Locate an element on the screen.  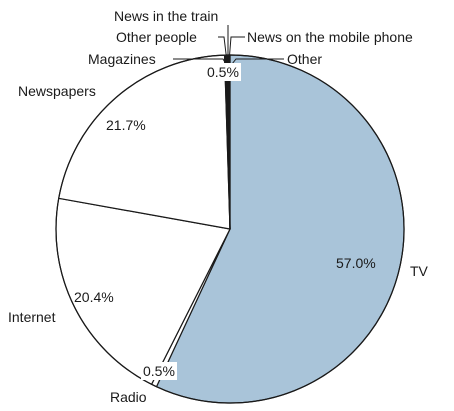
leader-line-magazines is located at coordinates (200, 61).